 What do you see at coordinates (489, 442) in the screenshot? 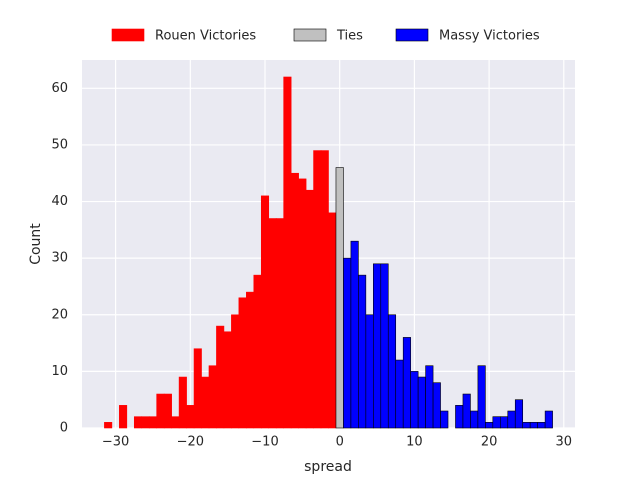
I see `x-tick-label: 20` at bounding box center [489, 442].